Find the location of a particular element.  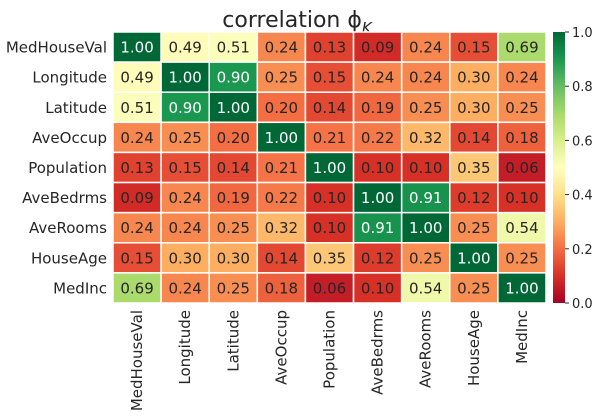

row-tick-label: AveBedrms is located at coordinates (64, 198).